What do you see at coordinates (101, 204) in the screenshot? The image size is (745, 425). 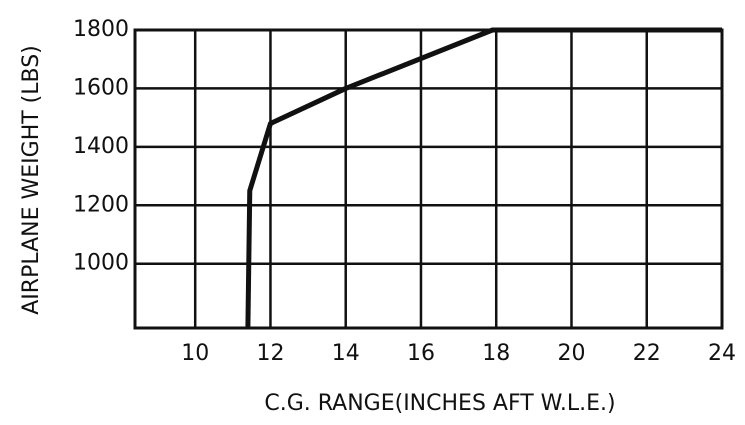 I see `y-tick-label: 1200` at bounding box center [101, 204].